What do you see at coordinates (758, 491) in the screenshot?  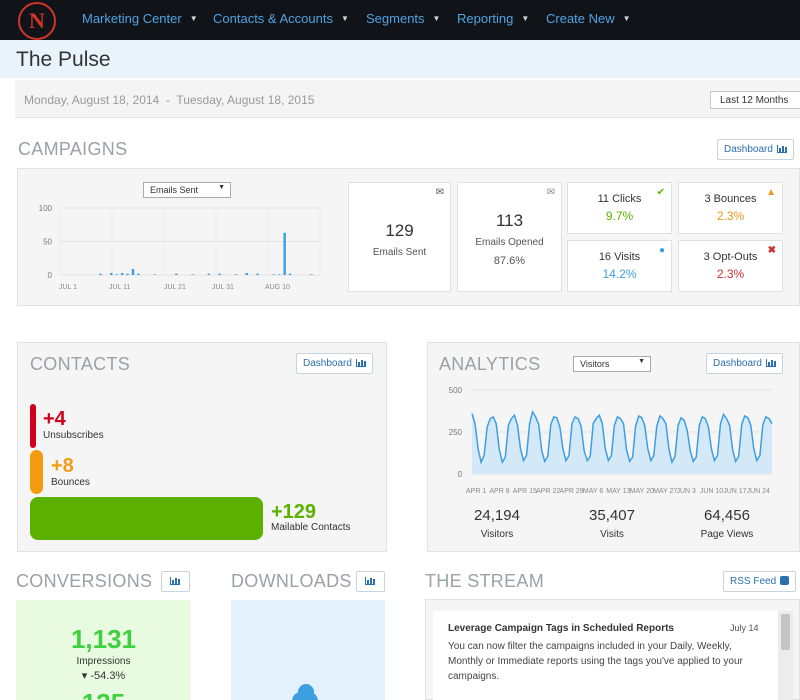 I see `x-tick-label: JUN 24` at bounding box center [758, 491].